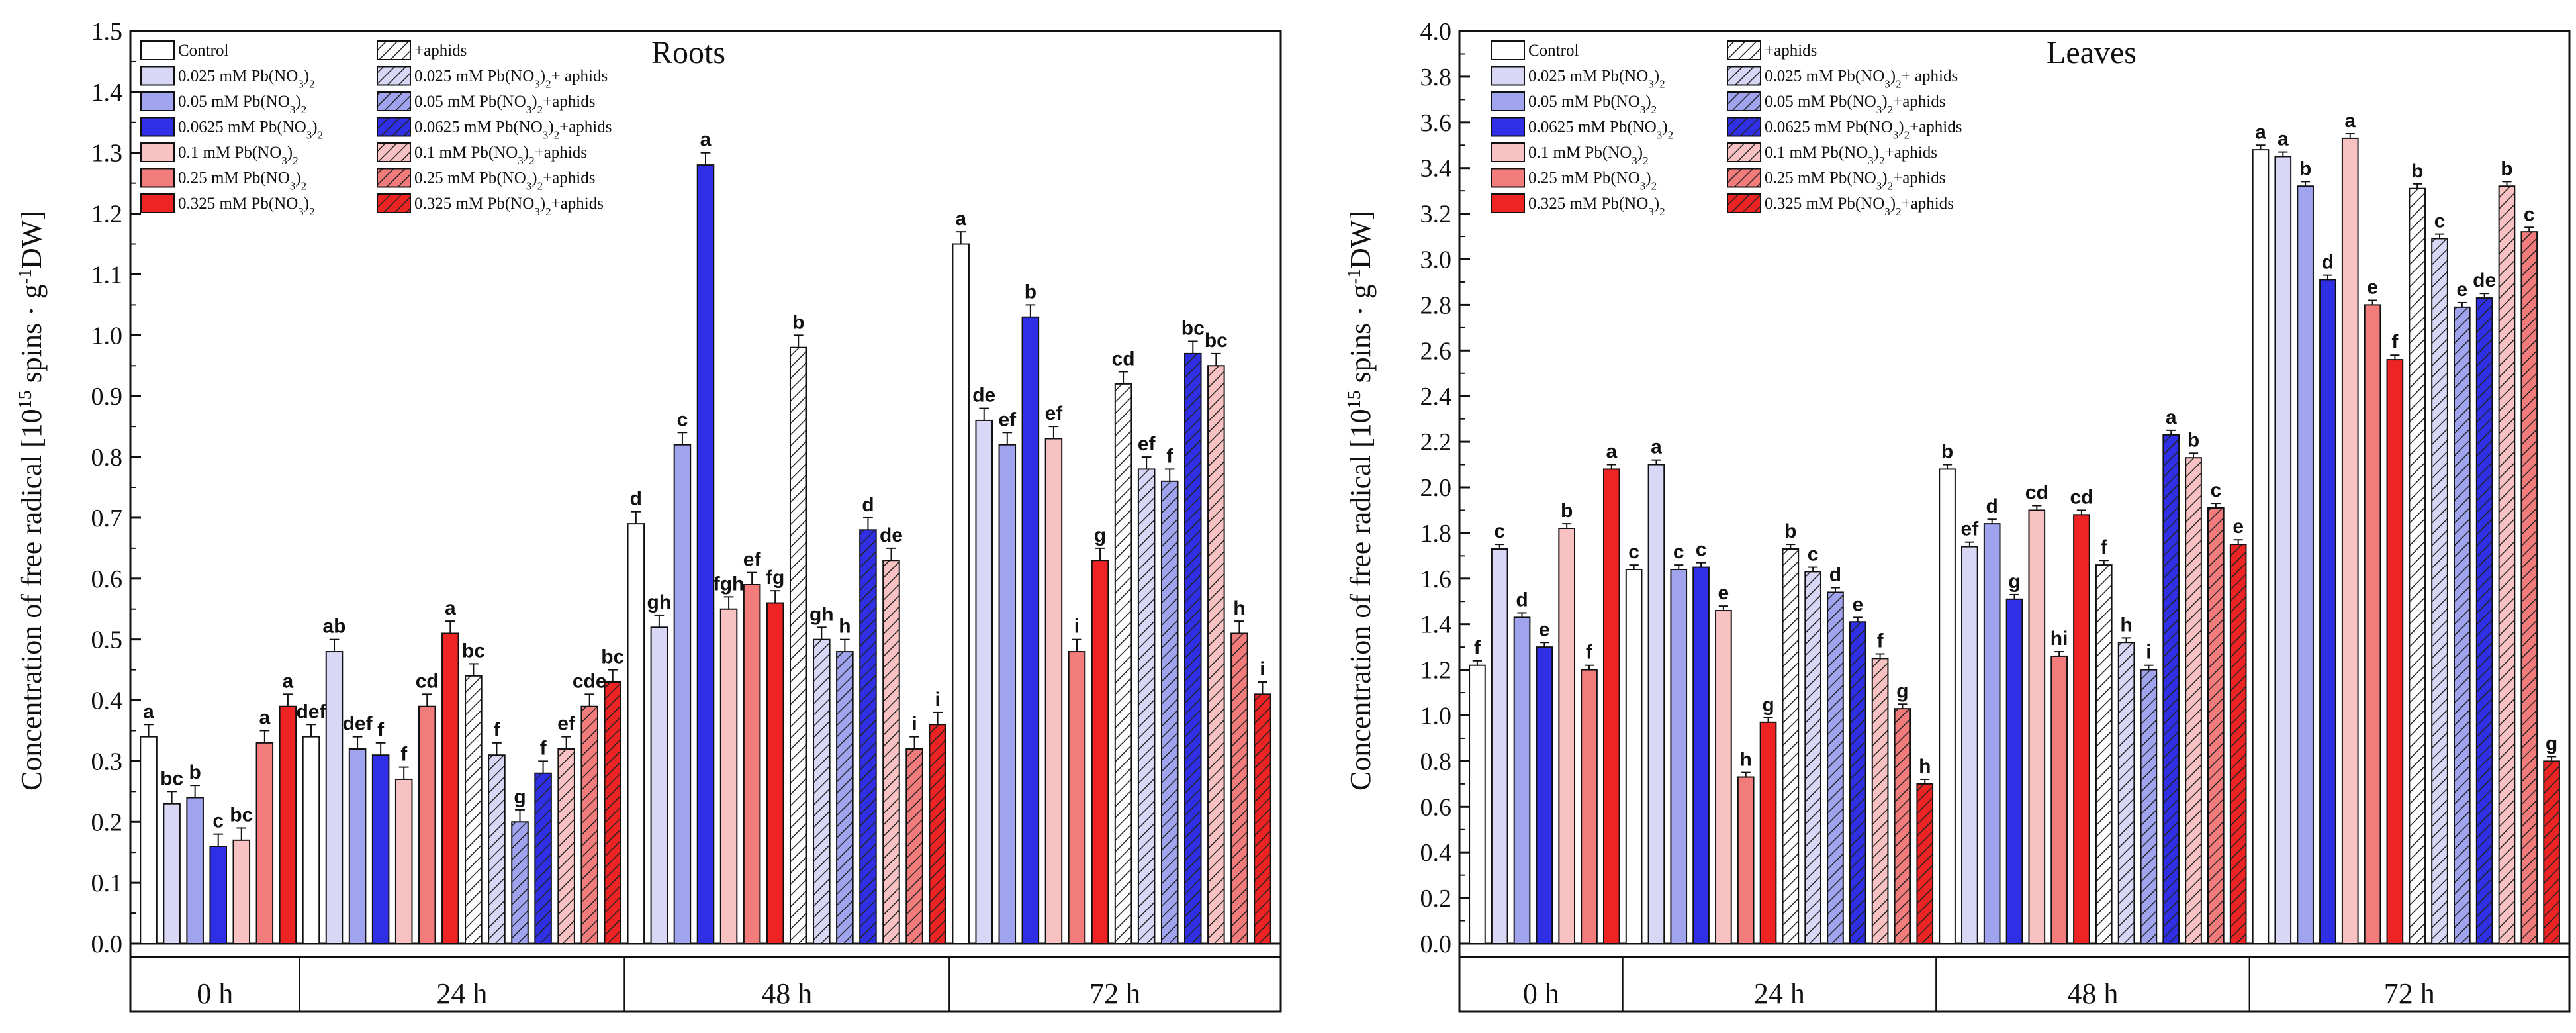 Image resolution: width=2576 pixels, height=1033 pixels. What do you see at coordinates (1436, 32) in the screenshot?
I see `y-tick-label: 4.0` at bounding box center [1436, 32].